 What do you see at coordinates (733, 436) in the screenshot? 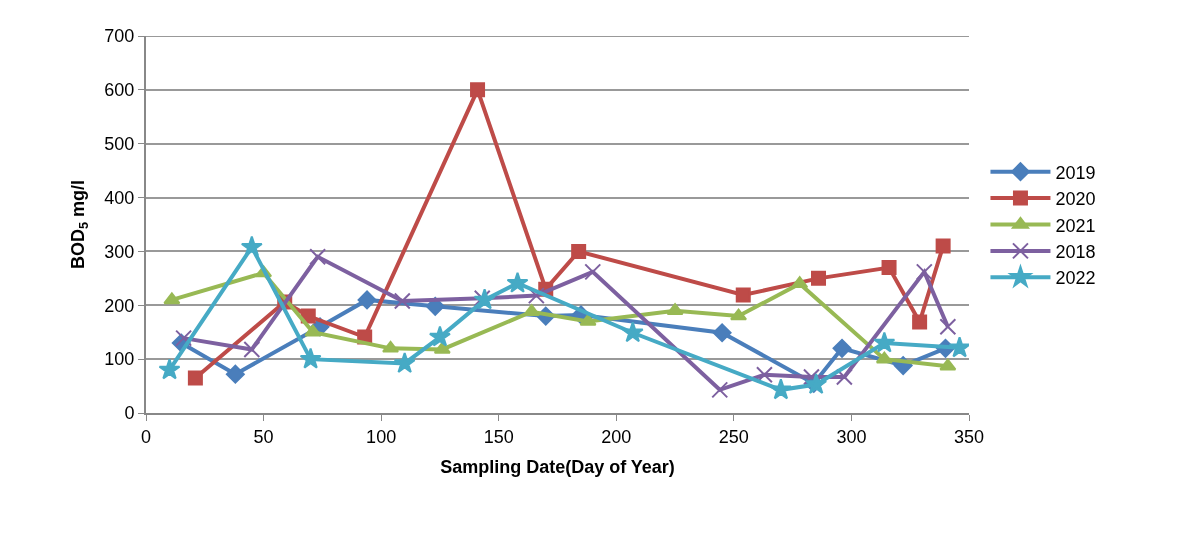
I see `x-tick-label: 250` at bounding box center [733, 436].